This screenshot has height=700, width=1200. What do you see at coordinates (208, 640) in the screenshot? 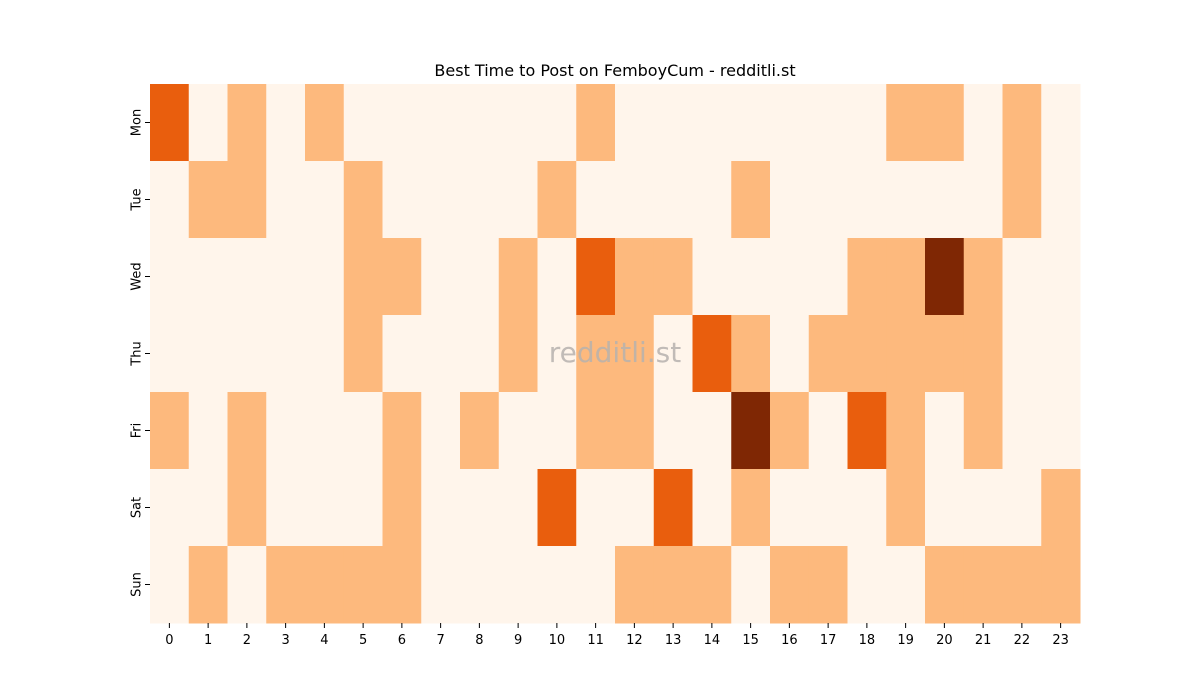
I see `x-tick-label: 1` at bounding box center [208, 640].